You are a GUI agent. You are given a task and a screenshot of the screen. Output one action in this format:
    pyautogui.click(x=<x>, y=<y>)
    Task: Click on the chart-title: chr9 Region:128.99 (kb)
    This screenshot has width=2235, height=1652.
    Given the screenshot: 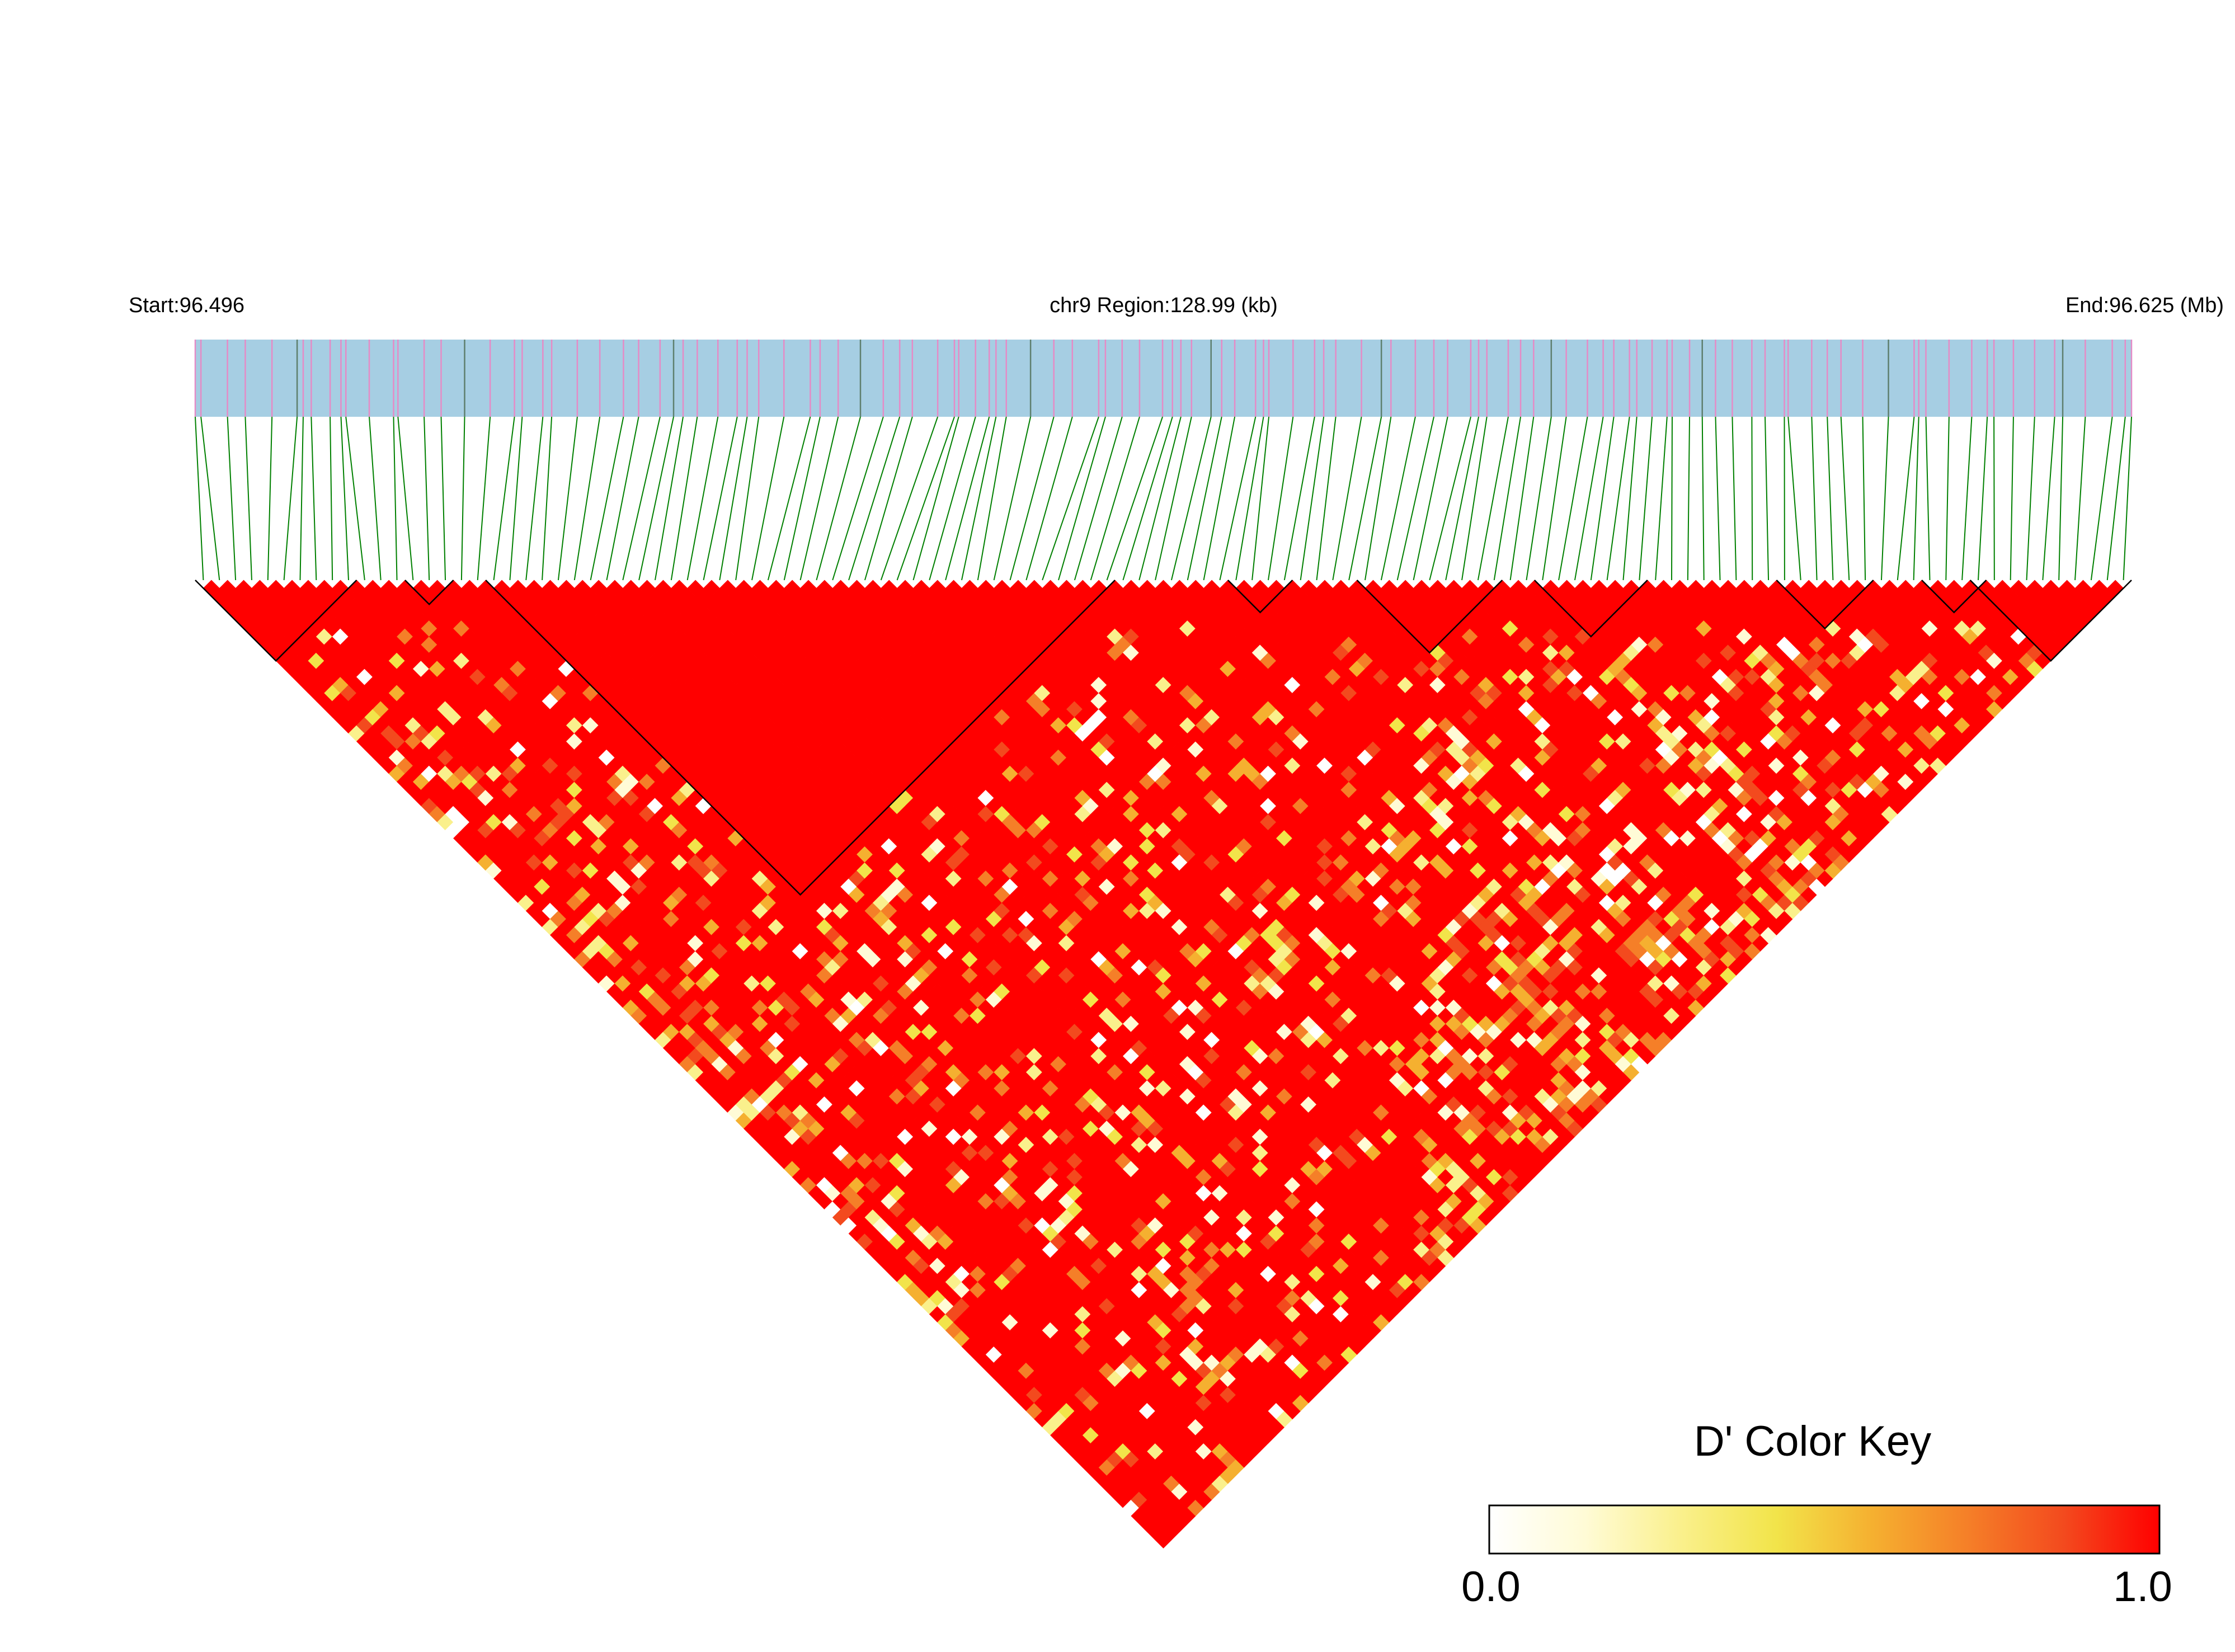 What is the action you would take?
    pyautogui.click(x=1164, y=306)
    